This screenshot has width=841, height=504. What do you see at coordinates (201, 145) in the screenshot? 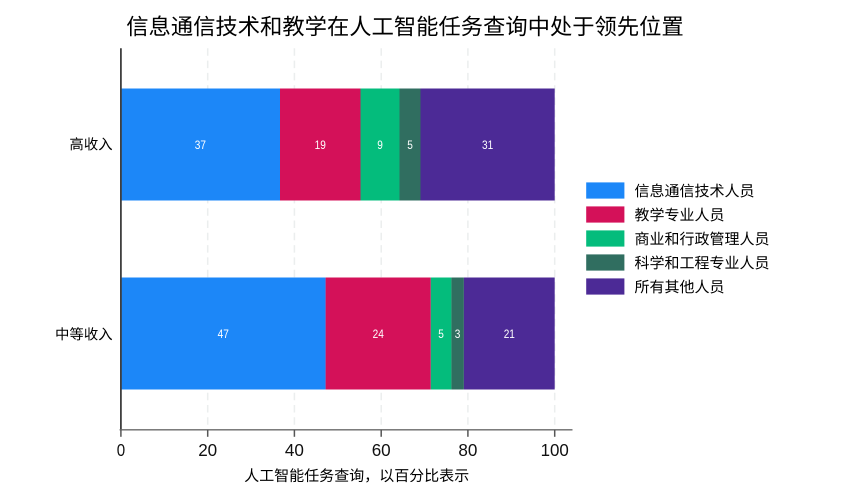
I see `svg-text: 37` at bounding box center [201, 145].